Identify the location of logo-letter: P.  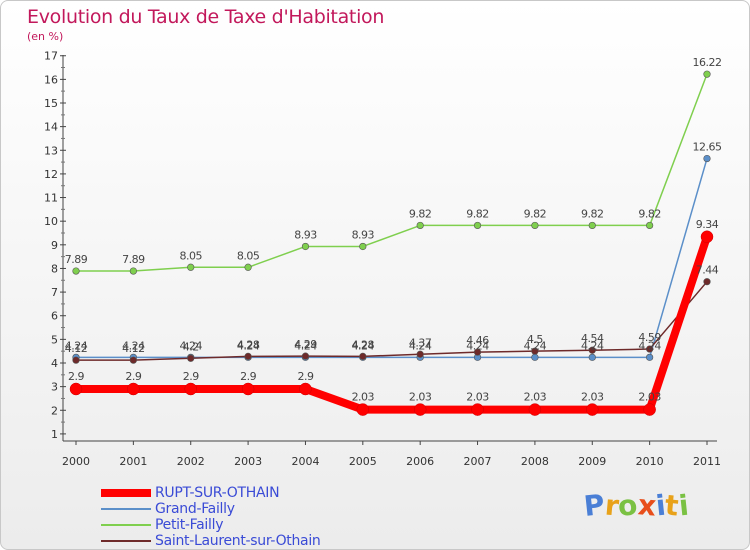
(594, 505).